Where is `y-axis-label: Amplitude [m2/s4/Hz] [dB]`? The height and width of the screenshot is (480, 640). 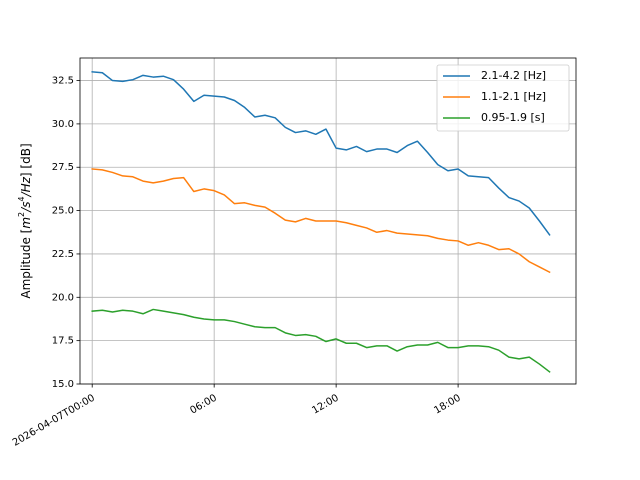
y-axis-label: Amplitude [m2/s4/Hz] [dB] is located at coordinates (25, 220).